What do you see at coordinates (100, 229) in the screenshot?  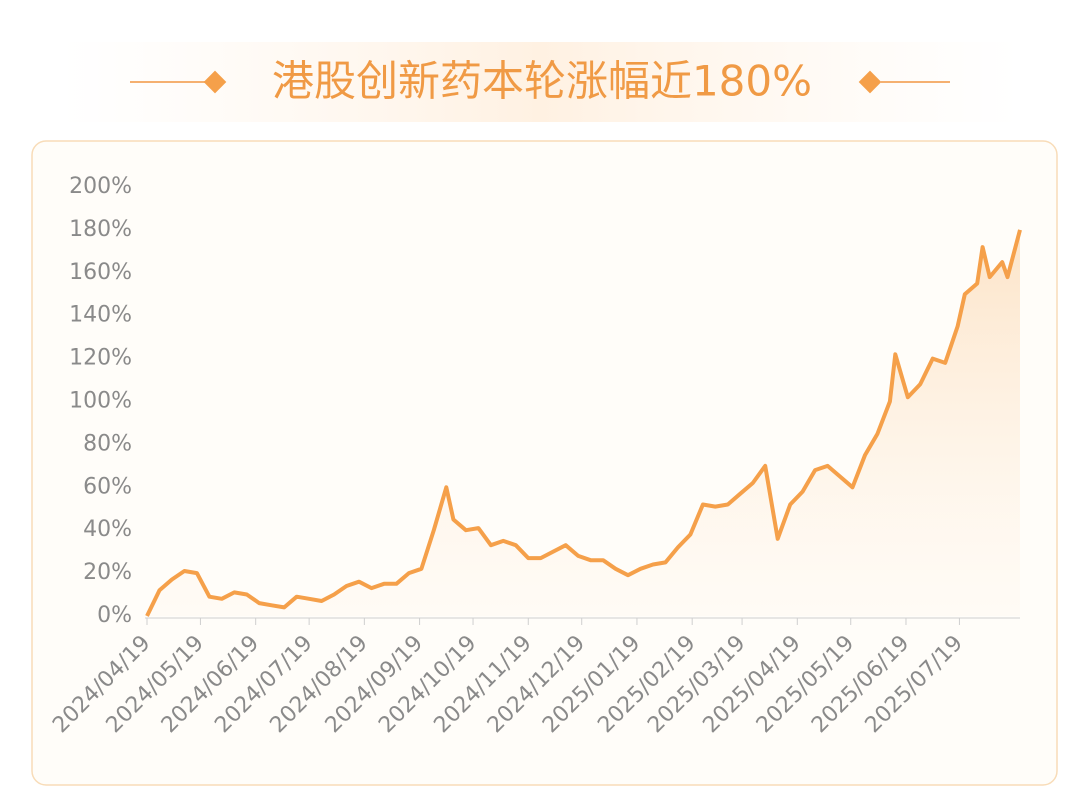 I see `y-tick-label: 180%` at bounding box center [100, 229].